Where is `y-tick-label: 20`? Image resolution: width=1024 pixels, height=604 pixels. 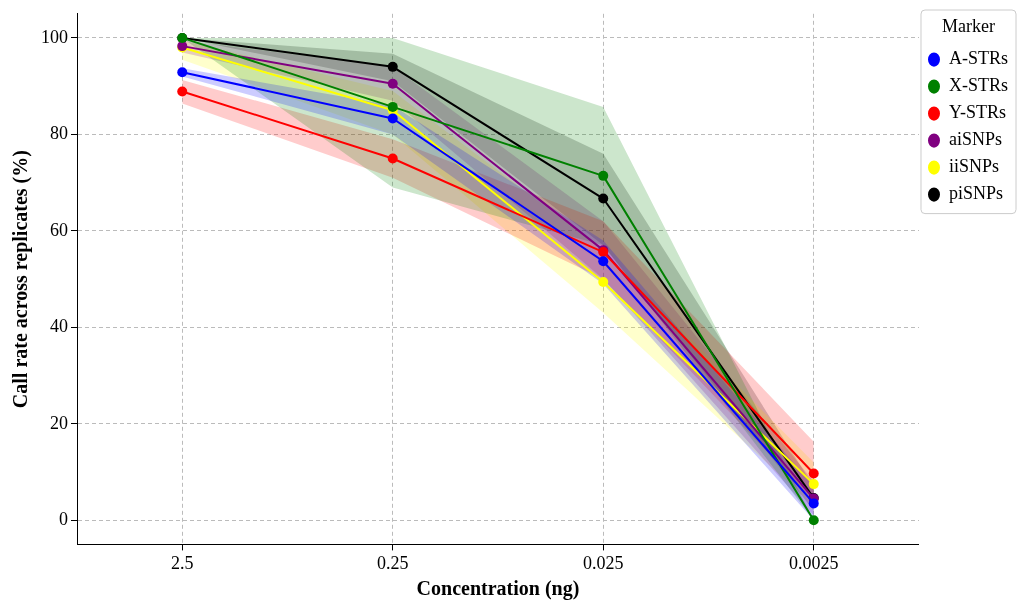 y-tick-label: 20 is located at coordinates (59, 422).